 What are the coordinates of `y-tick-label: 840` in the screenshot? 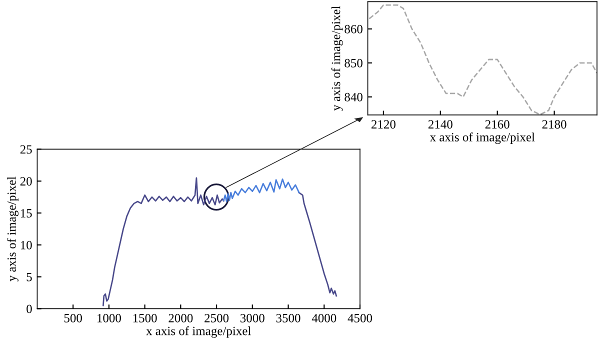 It's located at (353, 97).